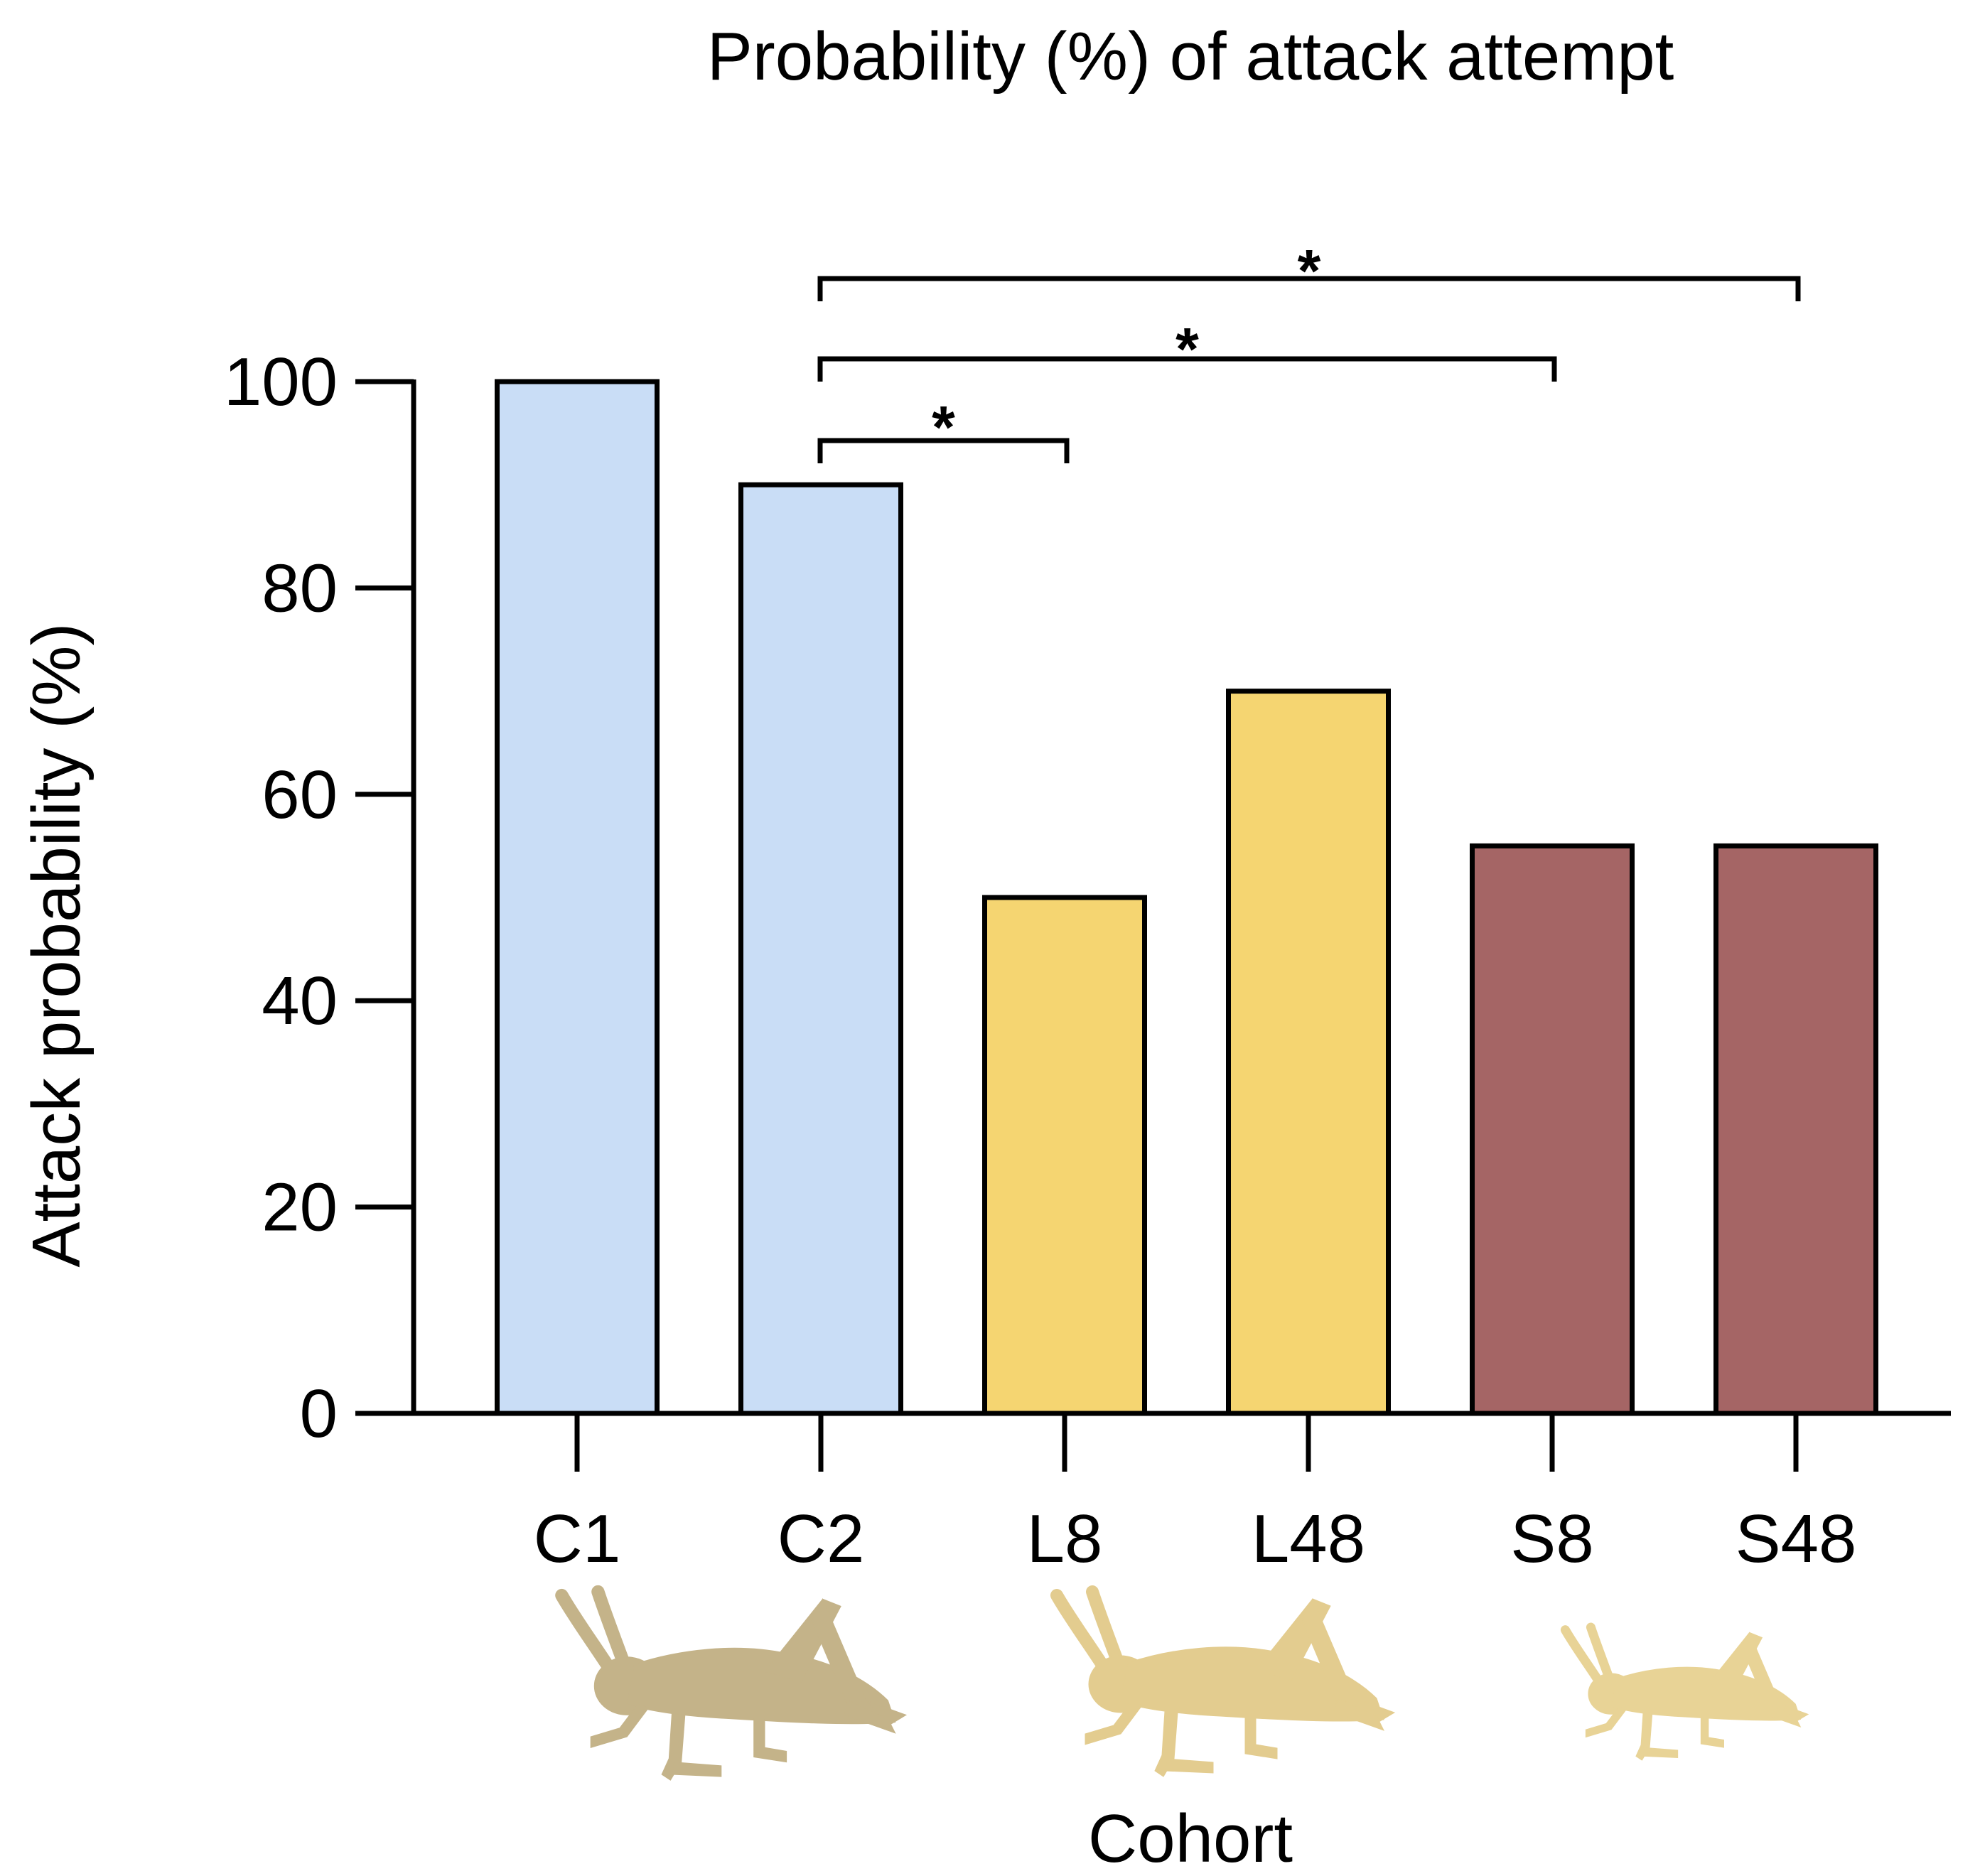  I want to click on bar-s48, so click(1795, 1129).